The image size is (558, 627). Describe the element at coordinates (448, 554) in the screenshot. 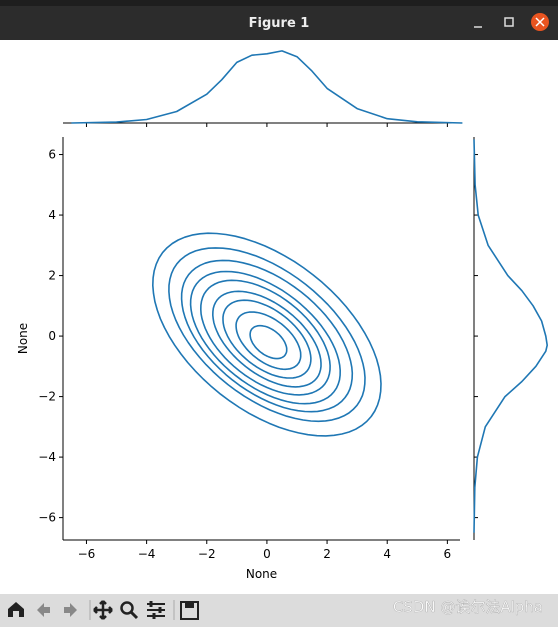

I see `x-tick-label: 6` at that location.